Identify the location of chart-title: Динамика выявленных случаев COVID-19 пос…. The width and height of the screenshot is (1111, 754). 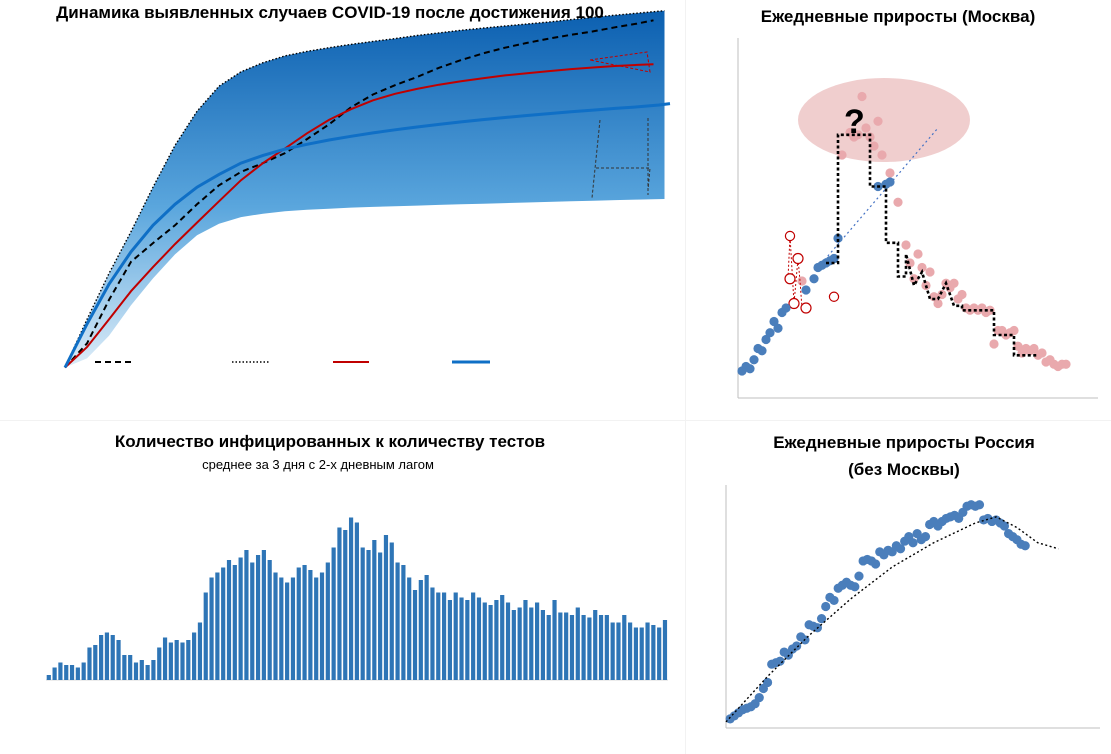
(330, 12).